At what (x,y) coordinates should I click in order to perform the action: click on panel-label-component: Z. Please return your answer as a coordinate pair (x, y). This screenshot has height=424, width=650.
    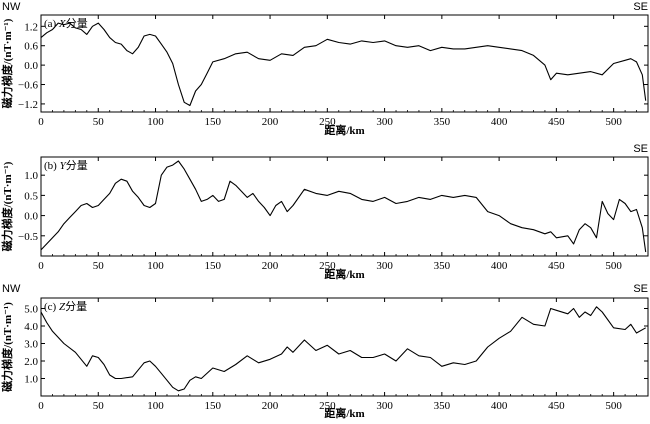
    Looking at the image, I should click on (62, 307).